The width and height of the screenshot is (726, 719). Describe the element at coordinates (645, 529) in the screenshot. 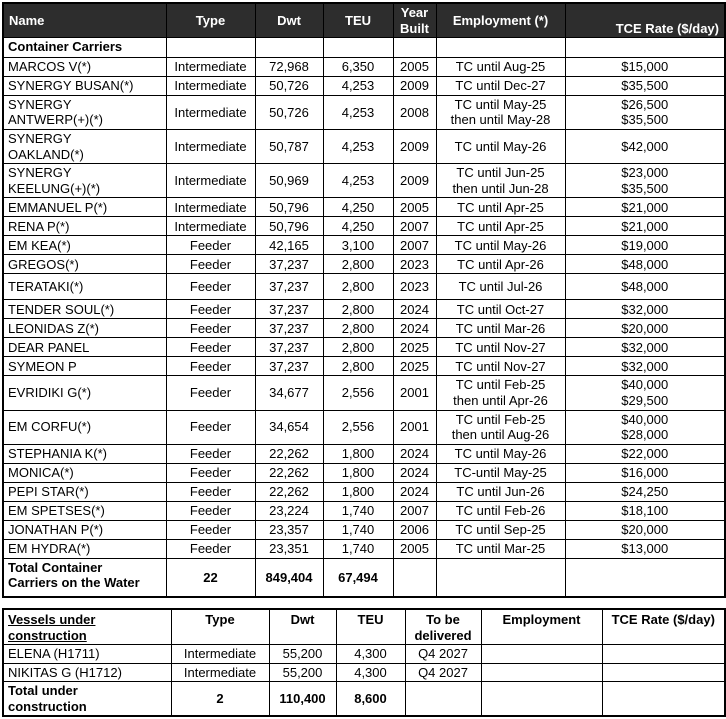

I see `vessel-tce-cell: $20,000` at that location.